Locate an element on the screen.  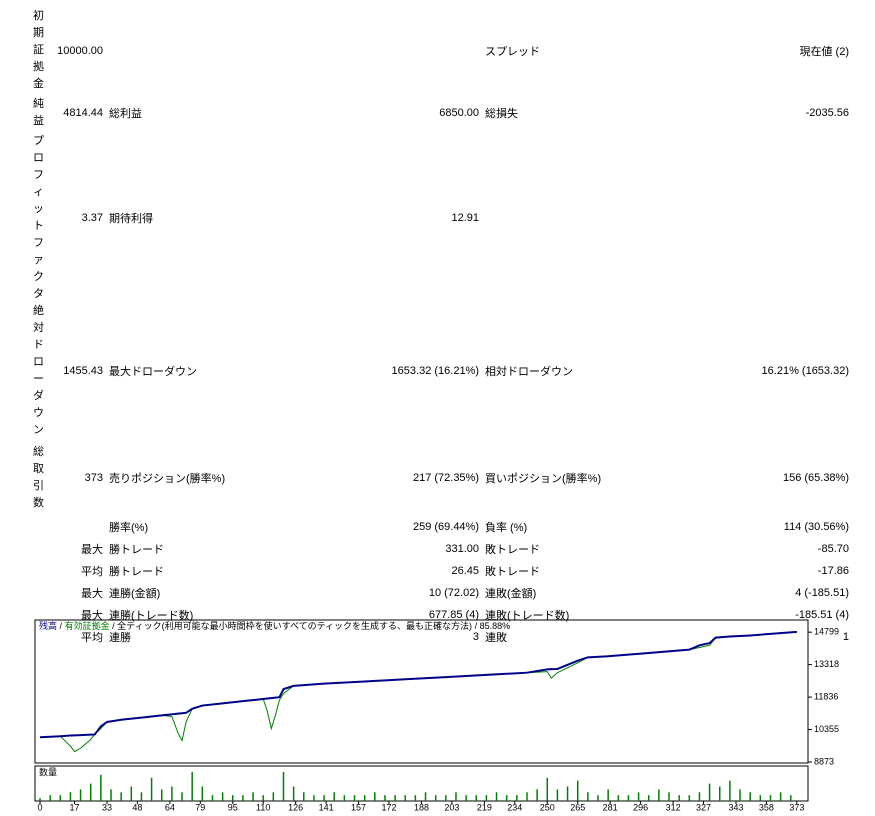
table-cell: 負率 (%) is located at coordinates (506, 528).